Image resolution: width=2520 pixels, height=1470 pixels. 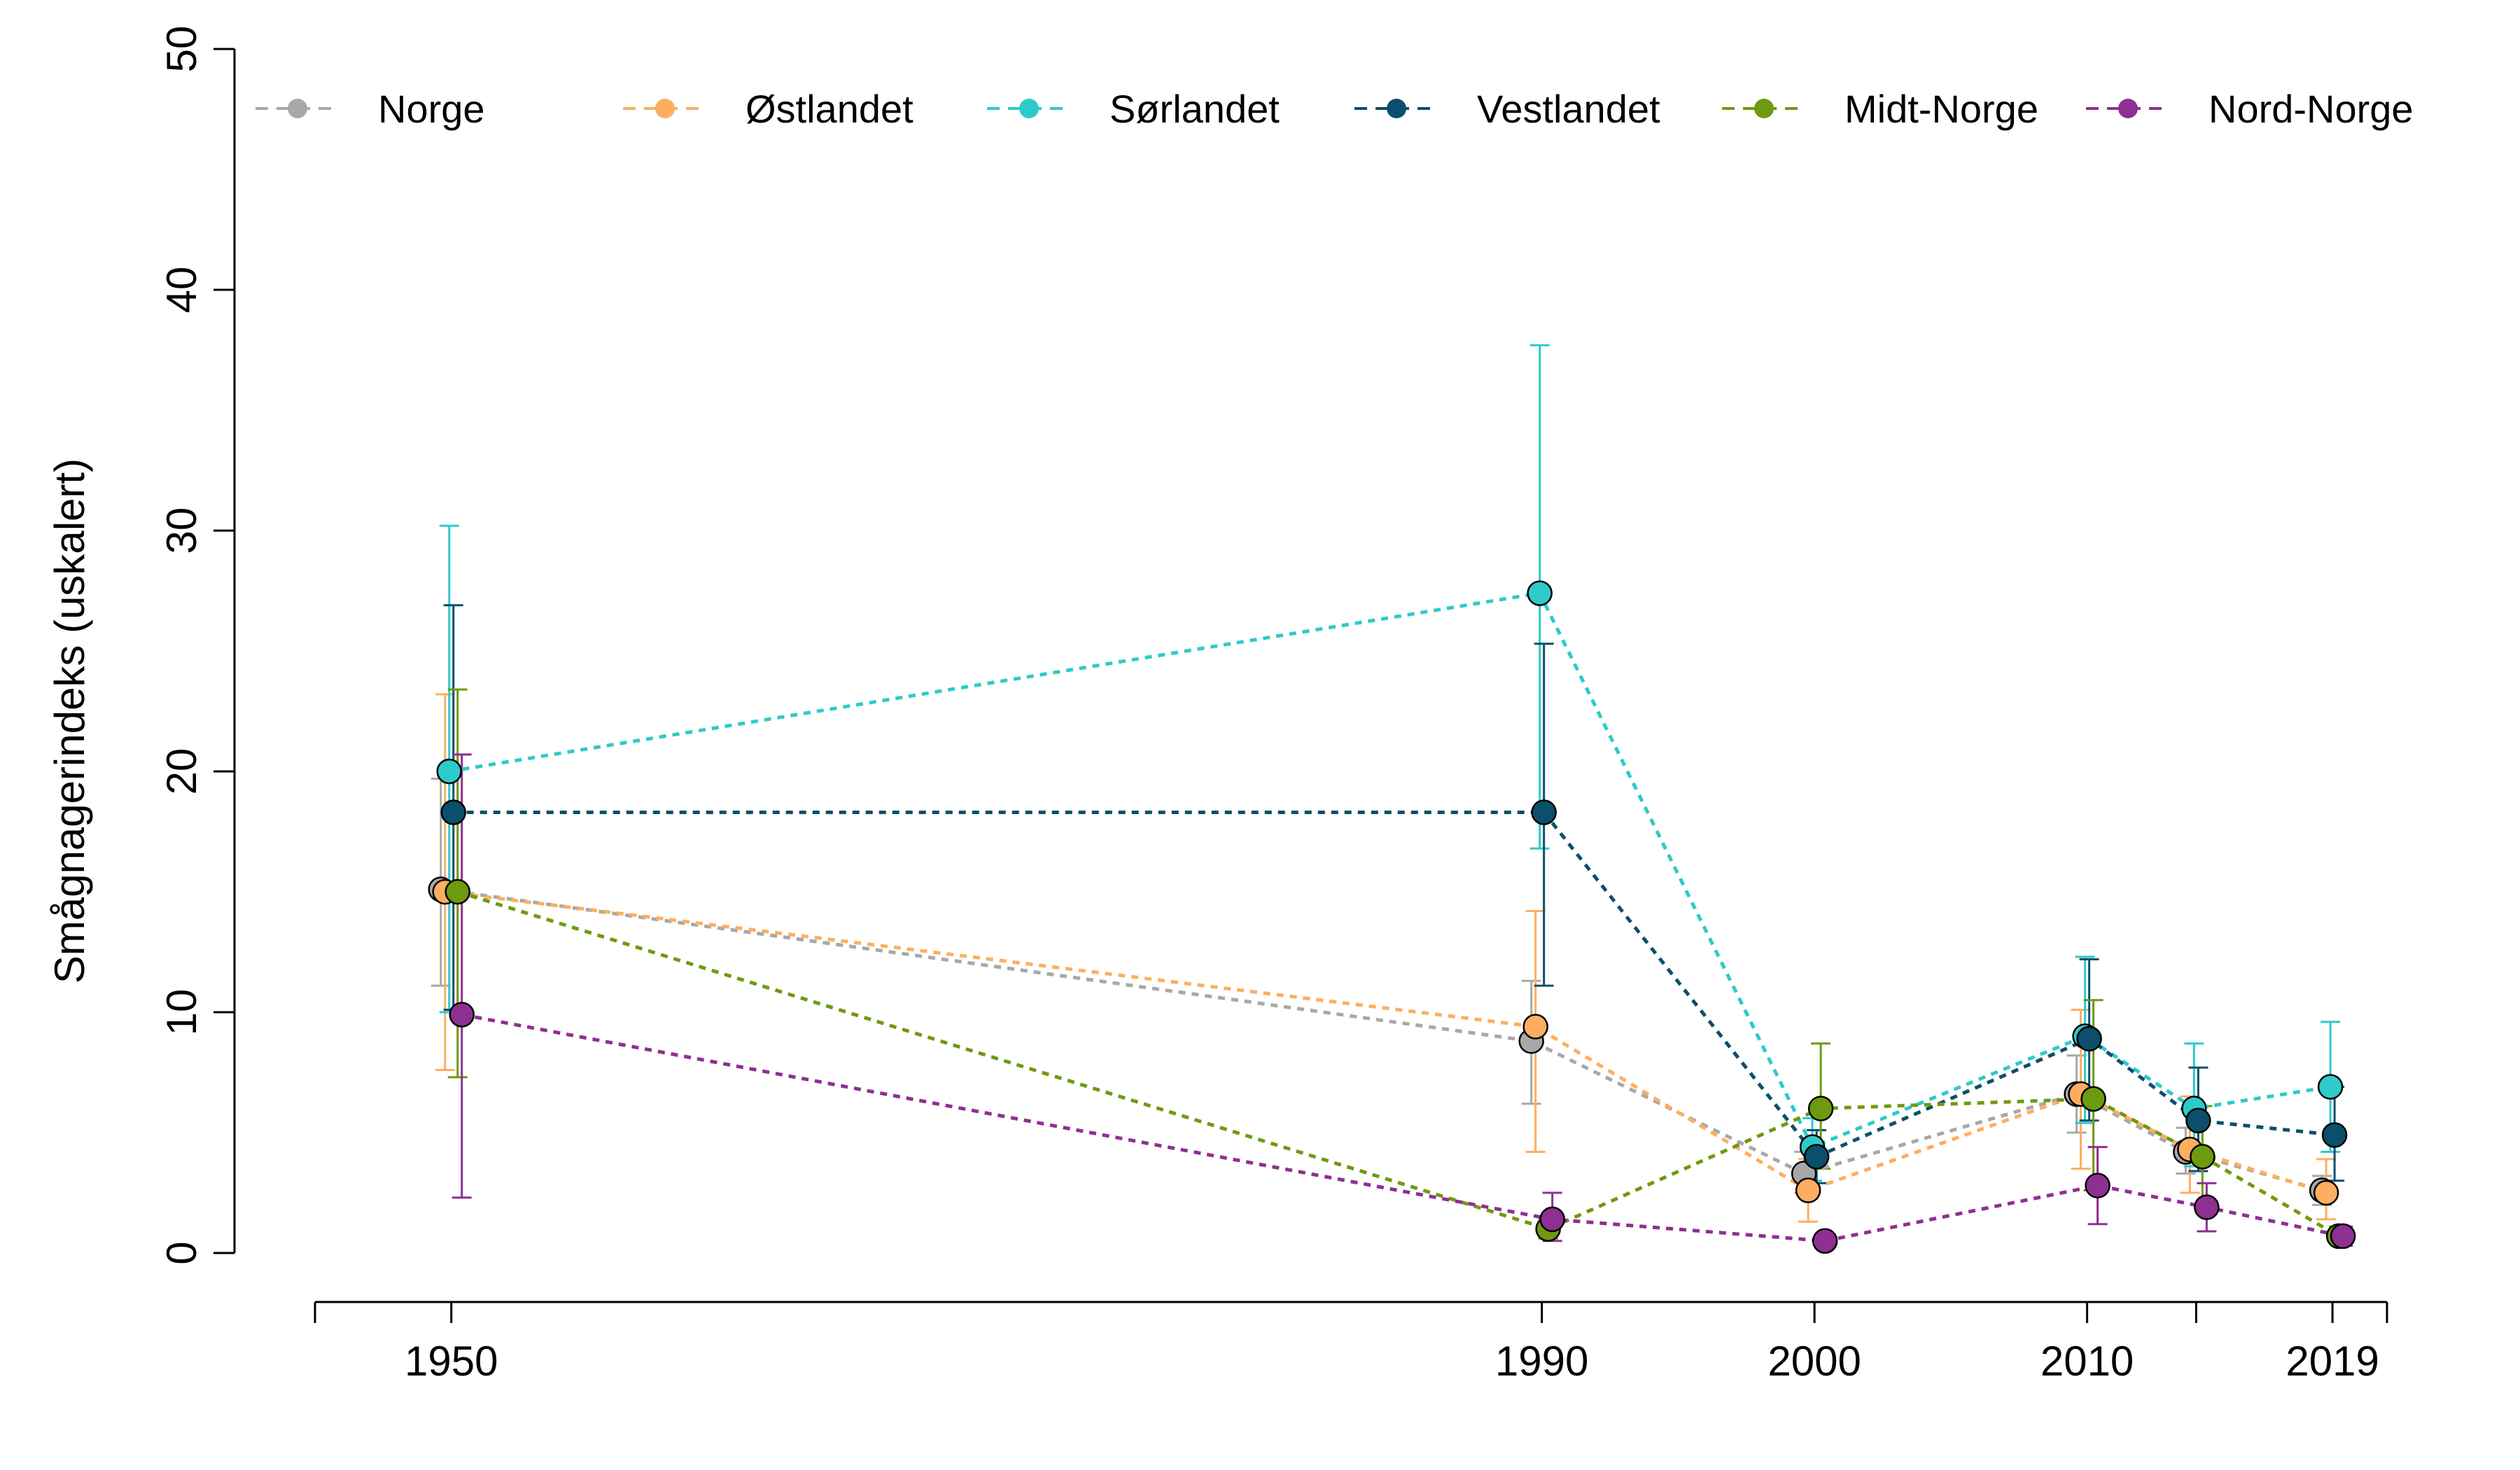 What do you see at coordinates (1541, 1361) in the screenshot?
I see `x-tick-label: 1990` at bounding box center [1541, 1361].